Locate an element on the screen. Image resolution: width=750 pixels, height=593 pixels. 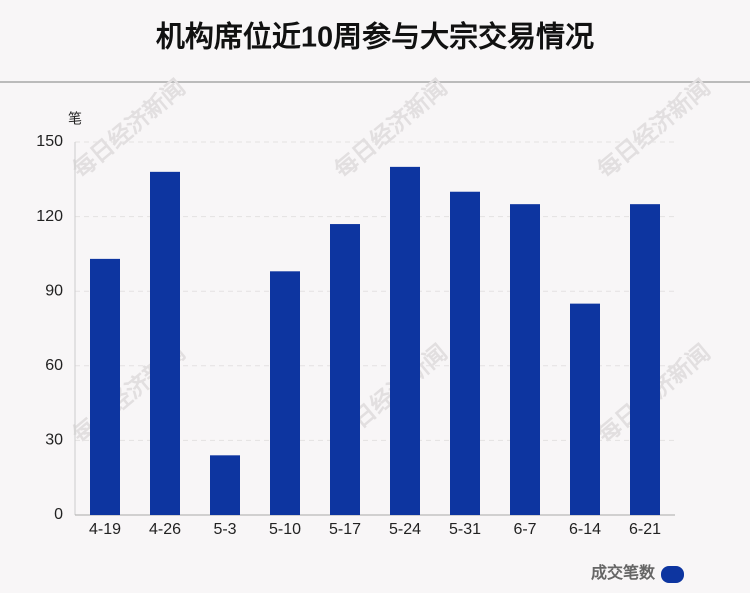
y-tick-label: 150 is located at coordinates (49, 141).